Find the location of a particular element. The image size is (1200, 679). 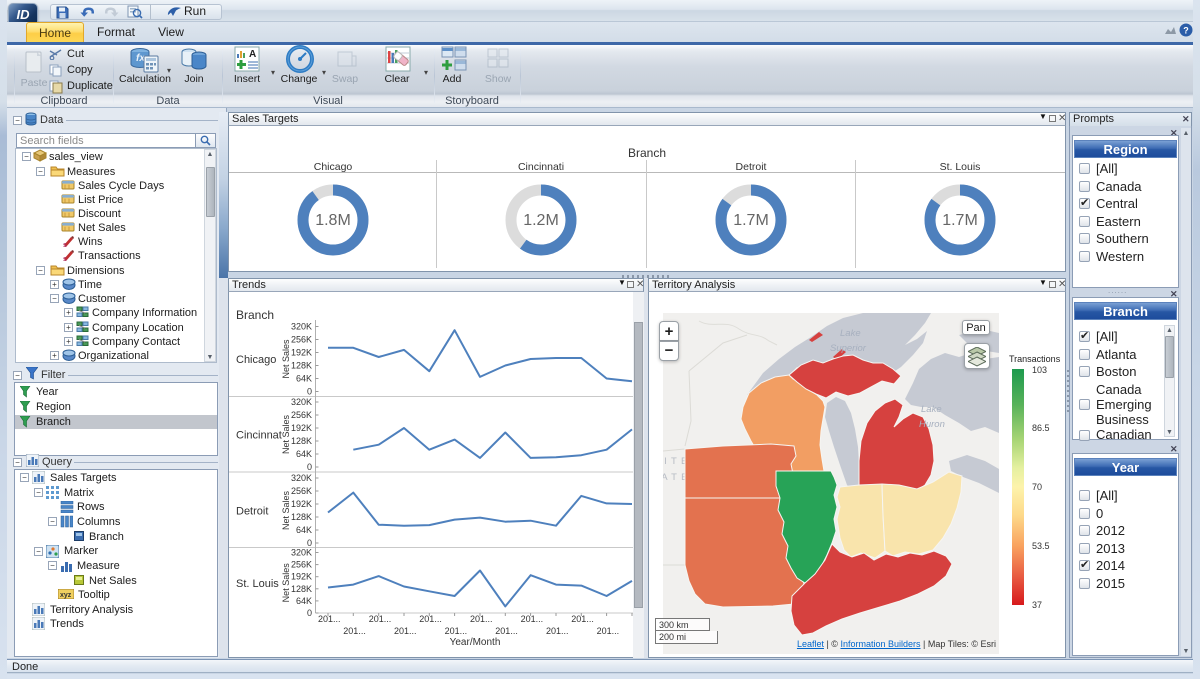

svg-text: xyz is located at coordinates (66, 595).